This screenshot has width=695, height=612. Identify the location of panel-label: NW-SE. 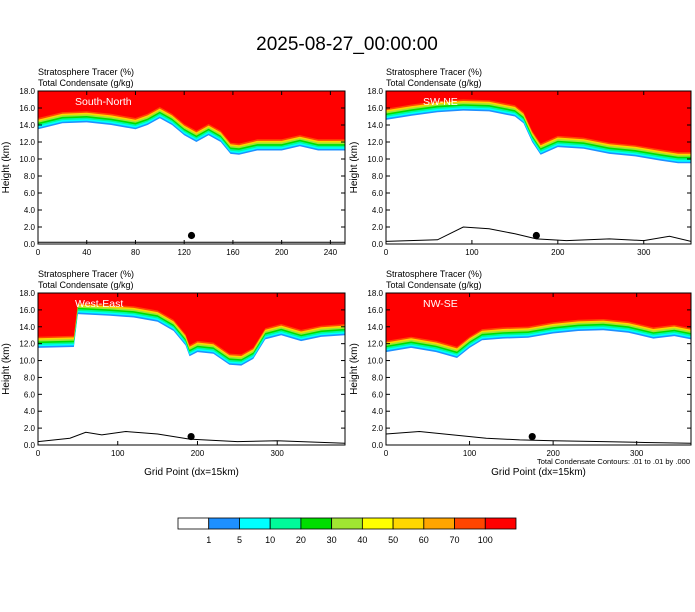
(440, 304).